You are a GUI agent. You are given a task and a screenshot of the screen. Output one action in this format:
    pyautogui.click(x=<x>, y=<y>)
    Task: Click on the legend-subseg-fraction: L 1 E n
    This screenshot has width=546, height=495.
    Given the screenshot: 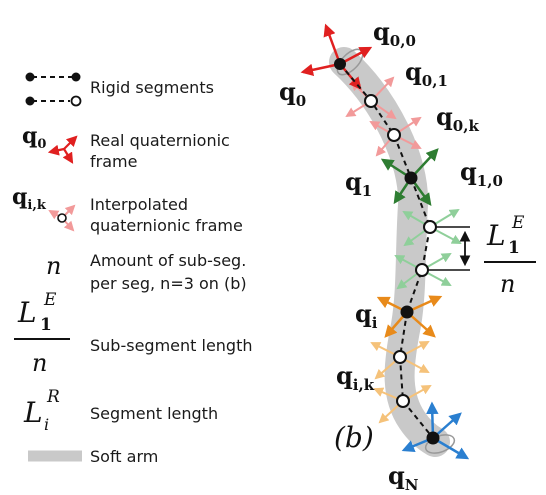 What is the action you would take?
    pyautogui.click(x=42, y=333)
    